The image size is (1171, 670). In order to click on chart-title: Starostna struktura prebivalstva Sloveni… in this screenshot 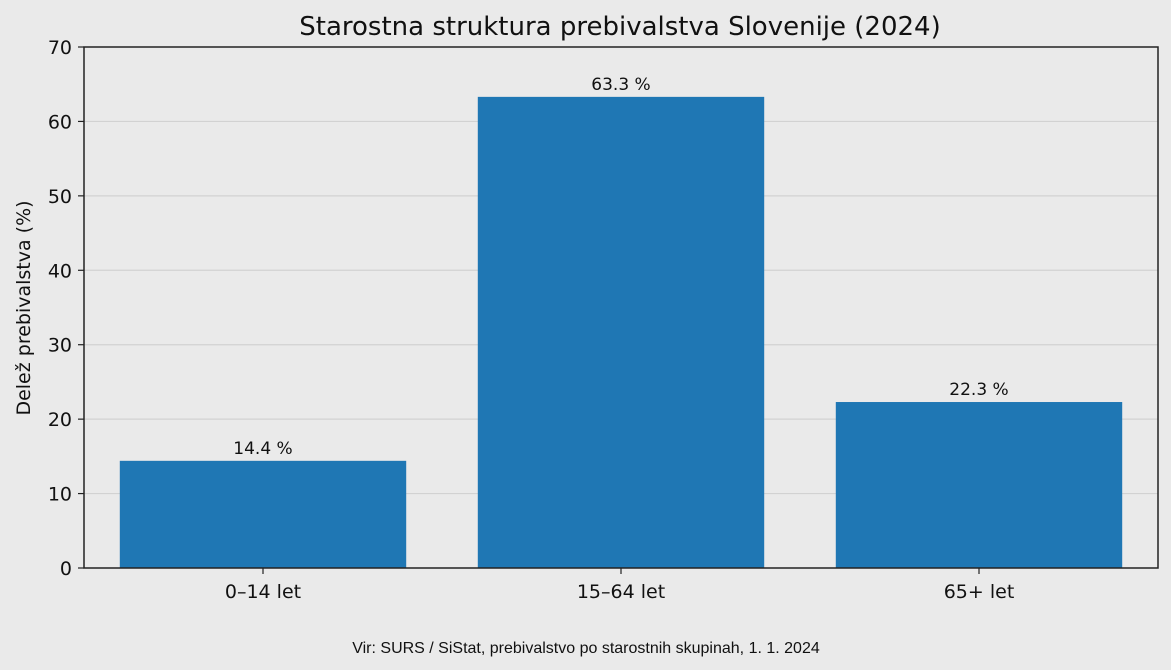, I will do `click(619, 27)`.